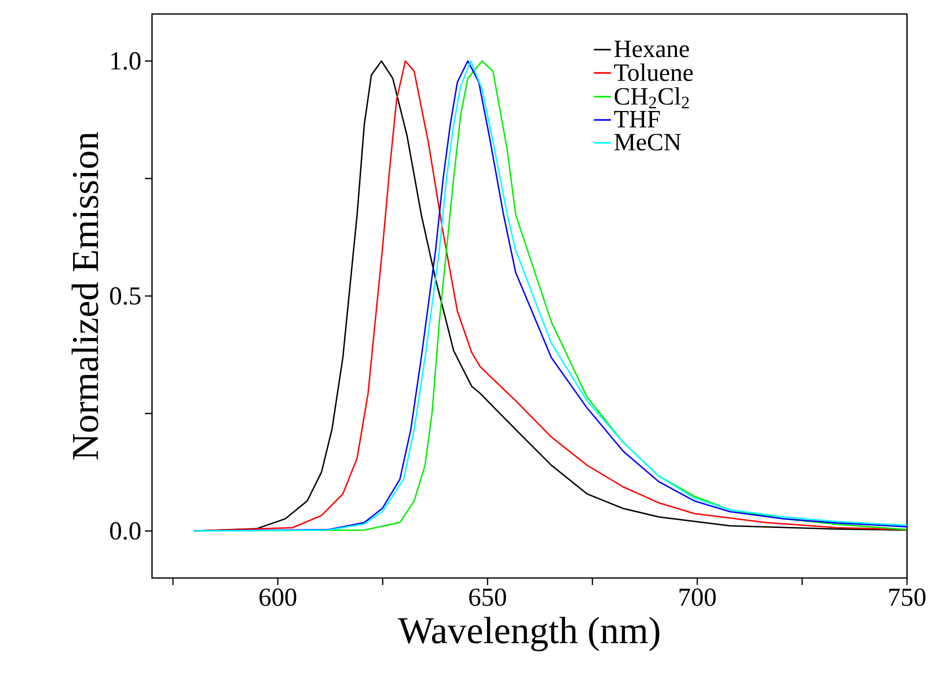 The image size is (936, 698). Describe the element at coordinates (125, 296) in the screenshot. I see `y-tick-label: 0.5` at that location.